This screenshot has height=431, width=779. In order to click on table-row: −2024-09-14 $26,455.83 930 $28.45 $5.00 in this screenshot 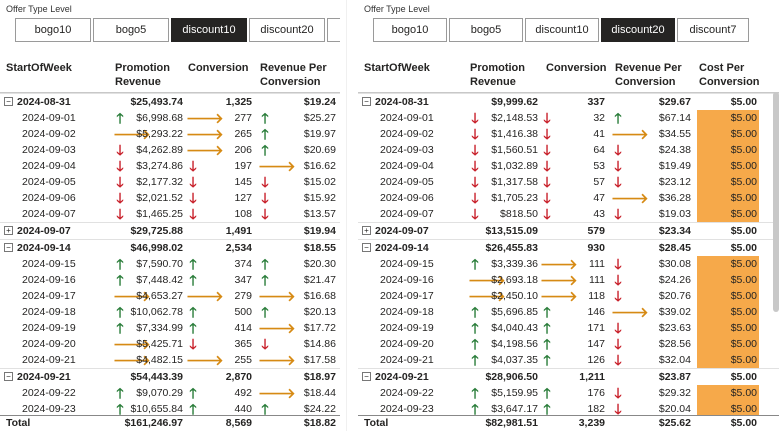, I will do `click(568, 247)`.